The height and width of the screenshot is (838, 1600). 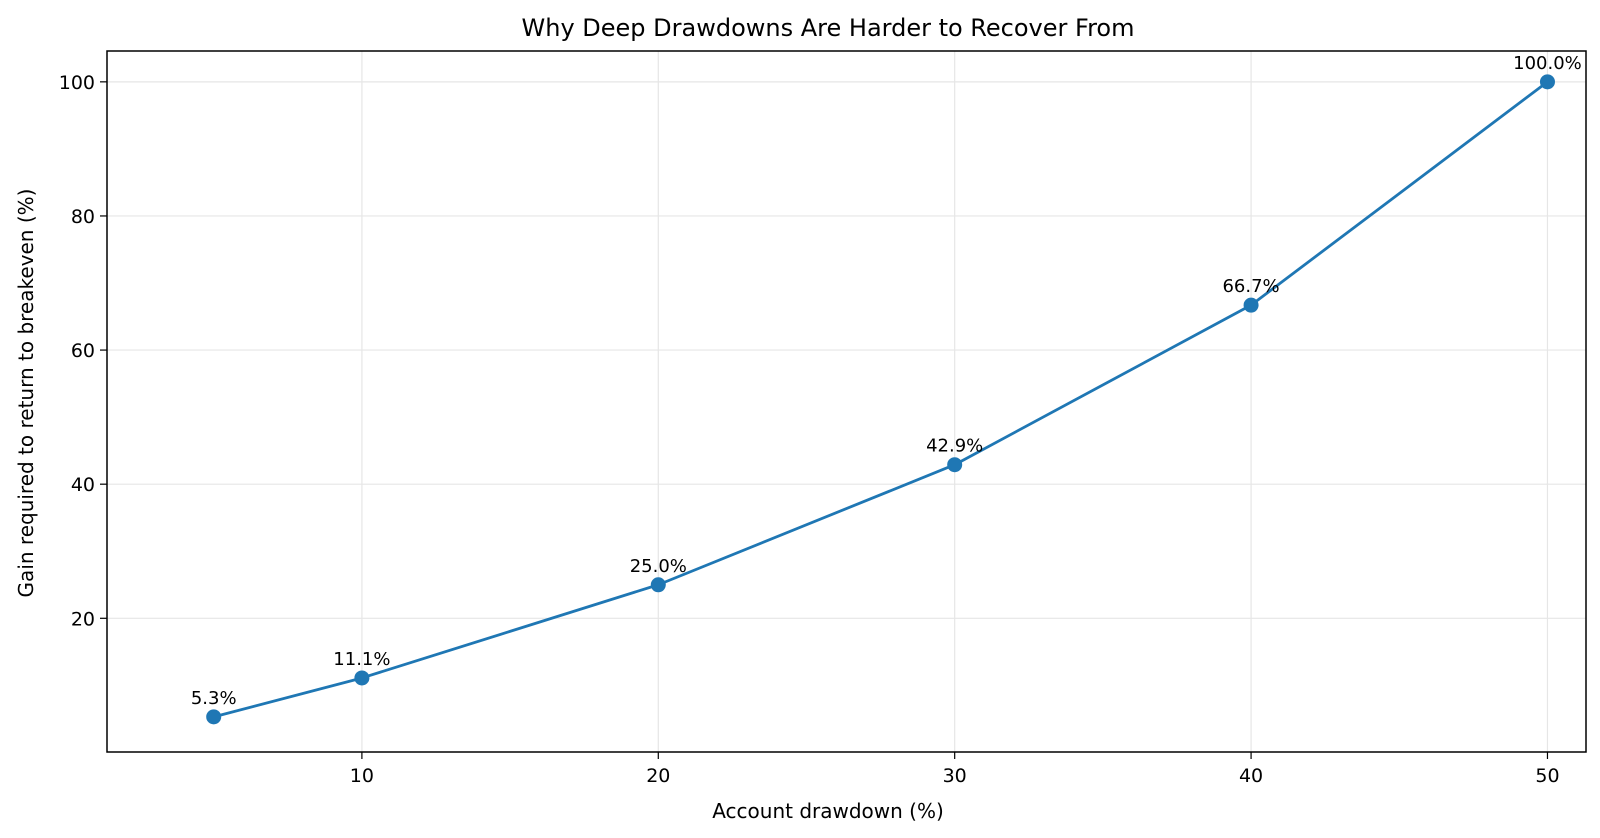 I want to click on x-tick-label: 30, so click(x=955, y=776).